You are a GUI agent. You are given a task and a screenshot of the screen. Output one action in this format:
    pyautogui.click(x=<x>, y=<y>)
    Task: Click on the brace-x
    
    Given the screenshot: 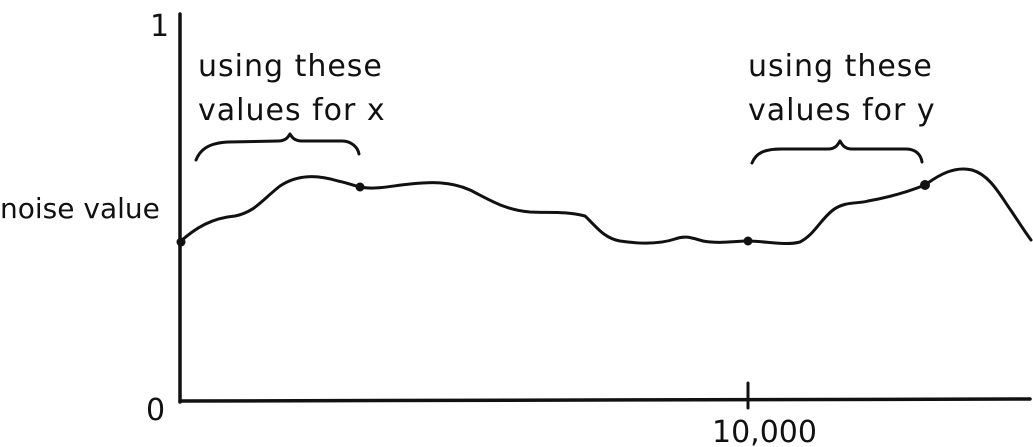 What is the action you would take?
    pyautogui.click(x=277, y=147)
    